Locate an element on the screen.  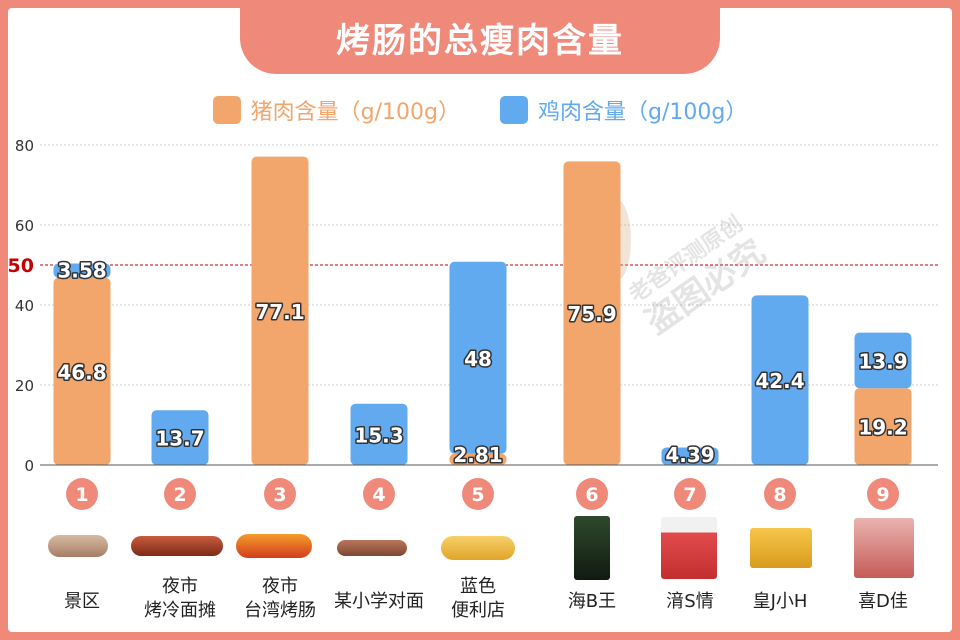
data-label-chicken: 13.9 is located at coordinates (882, 361).